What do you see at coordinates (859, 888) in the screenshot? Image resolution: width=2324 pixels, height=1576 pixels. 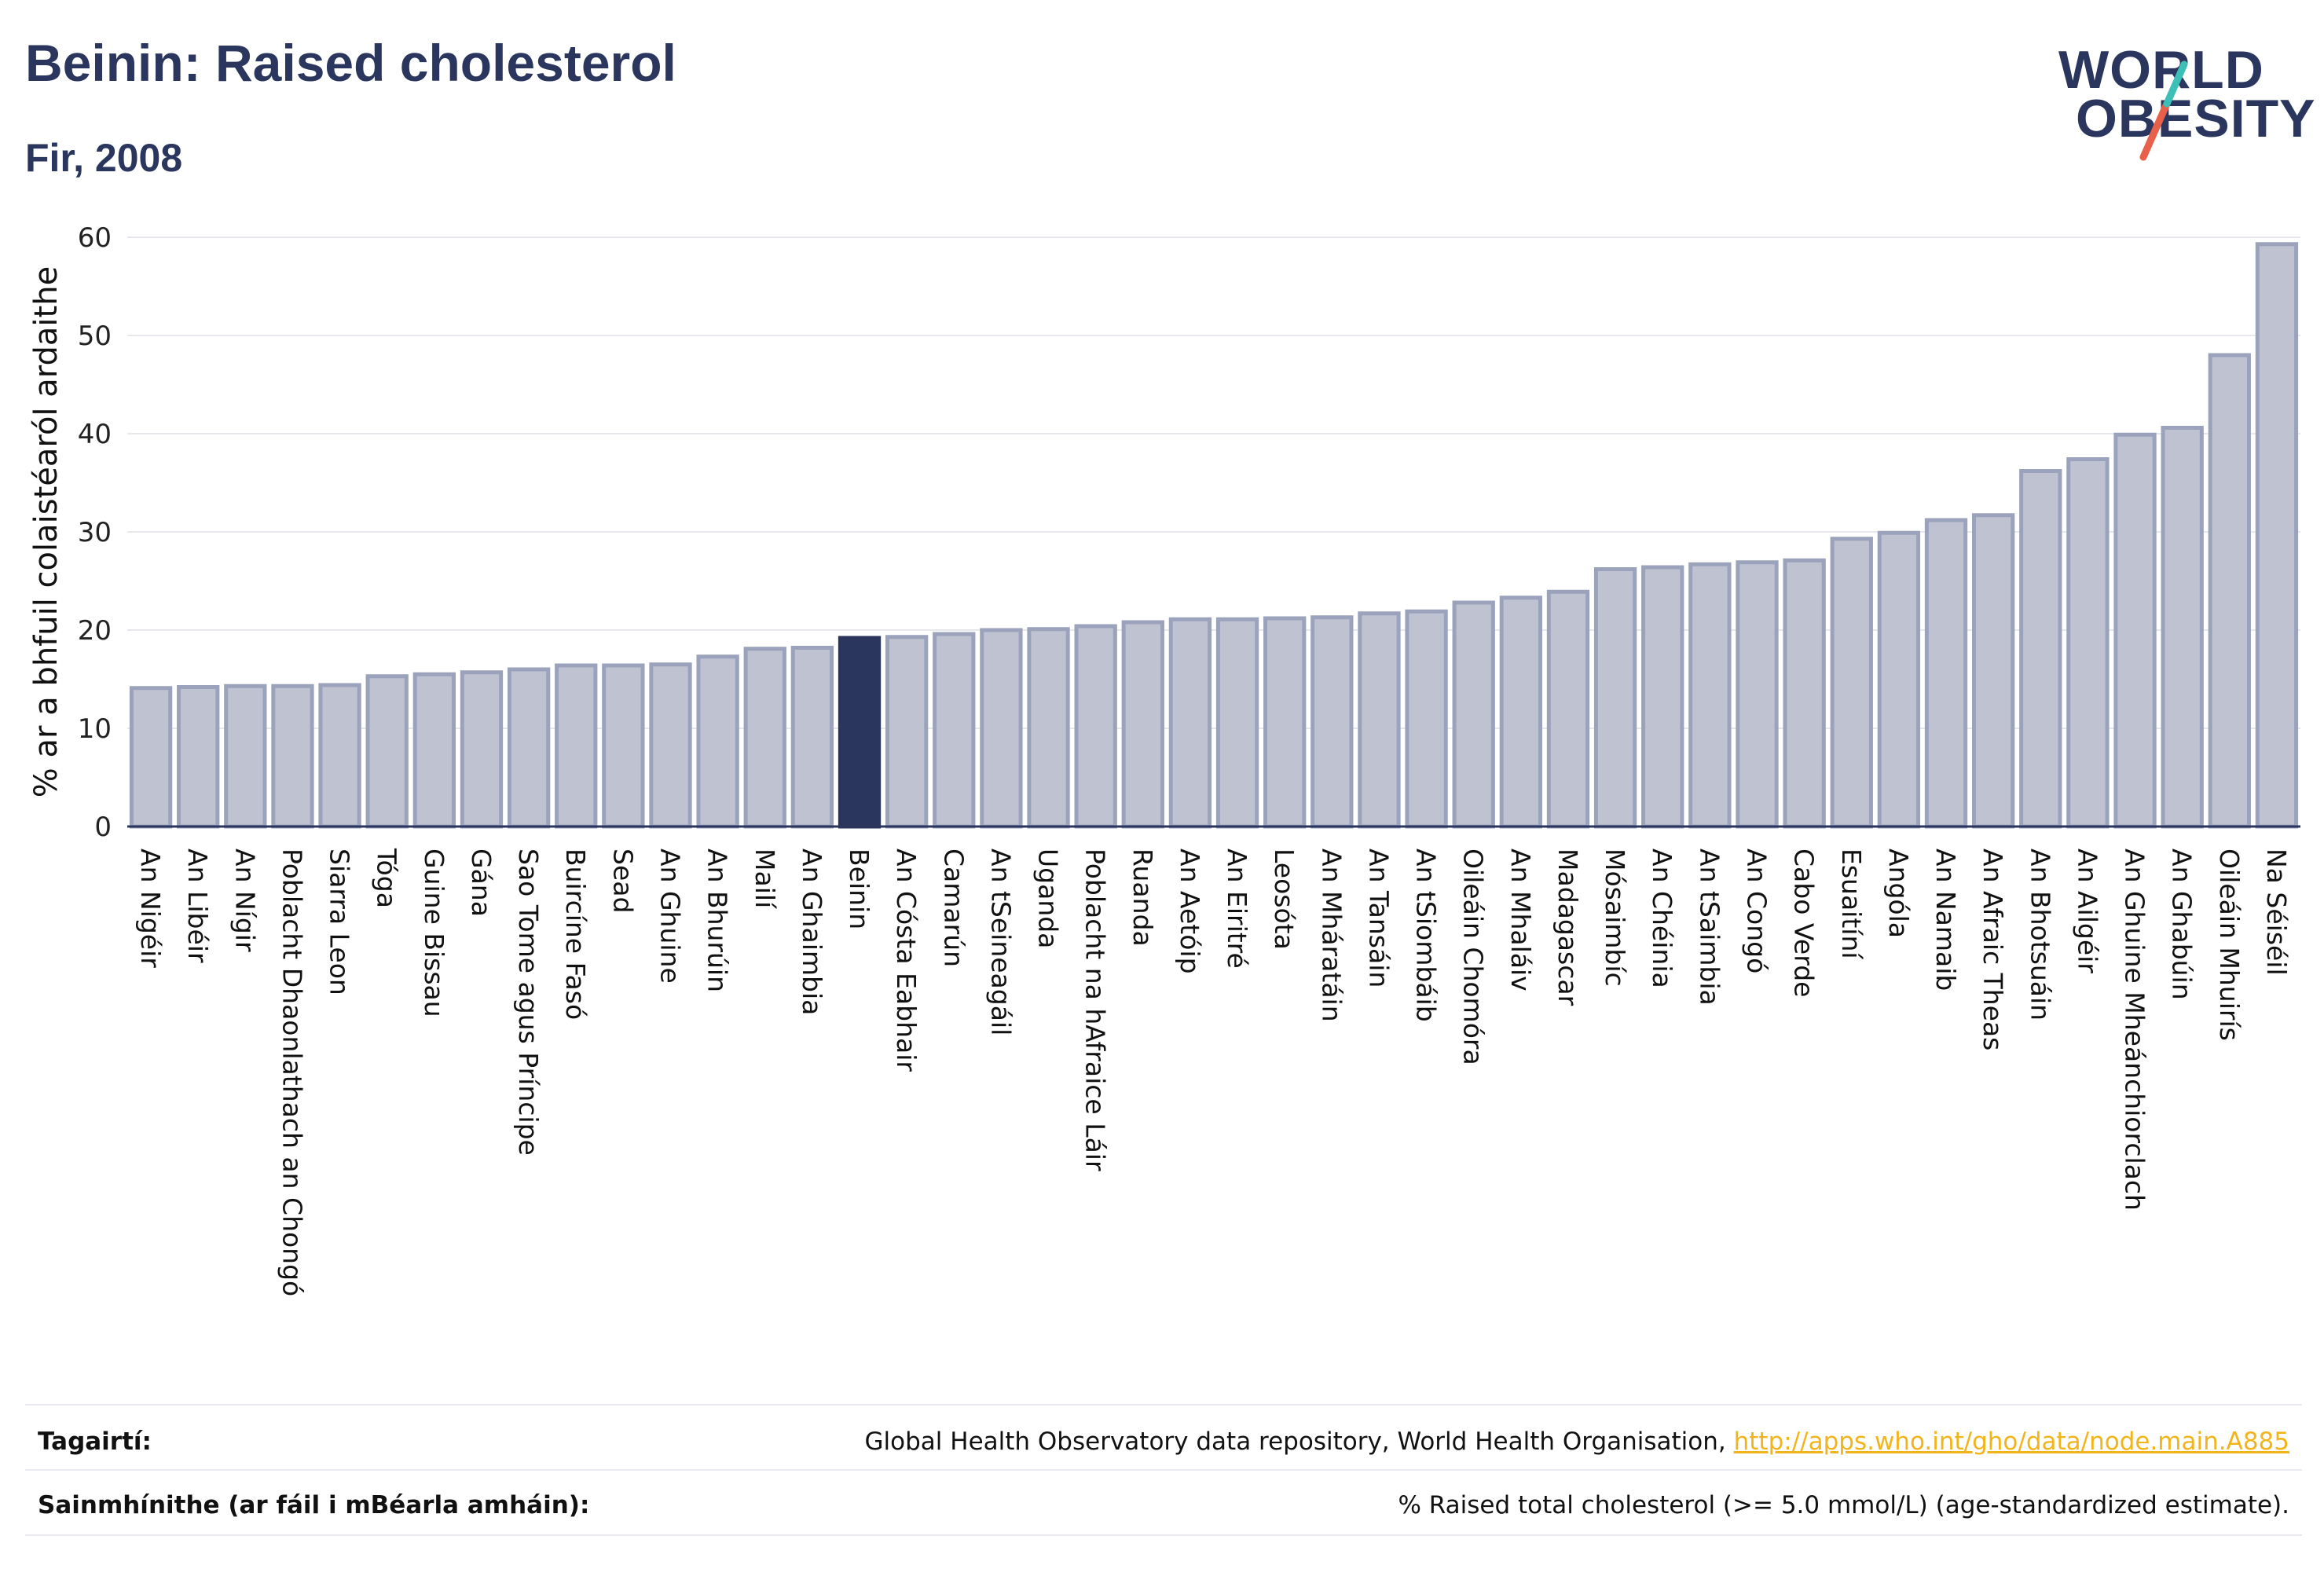 I see `x-tick-label: Beinin` at bounding box center [859, 888].